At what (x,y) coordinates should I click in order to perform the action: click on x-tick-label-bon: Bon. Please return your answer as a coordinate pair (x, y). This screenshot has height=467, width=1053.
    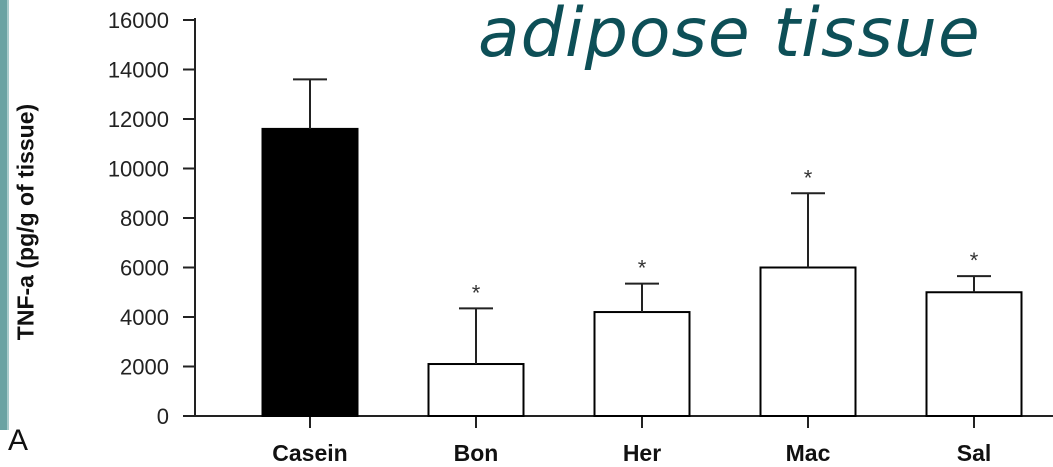
    Looking at the image, I should click on (476, 453).